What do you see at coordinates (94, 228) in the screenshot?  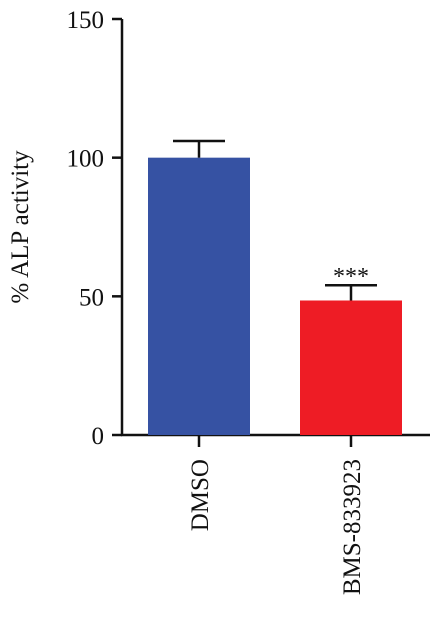 I see `y-axis-ticks: 0 50 100 150` at bounding box center [94, 228].